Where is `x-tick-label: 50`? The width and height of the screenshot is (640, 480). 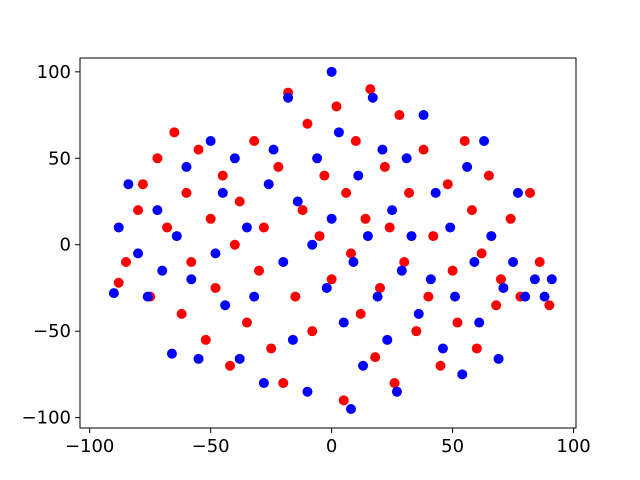
x-tick-label: 50 is located at coordinates (452, 446).